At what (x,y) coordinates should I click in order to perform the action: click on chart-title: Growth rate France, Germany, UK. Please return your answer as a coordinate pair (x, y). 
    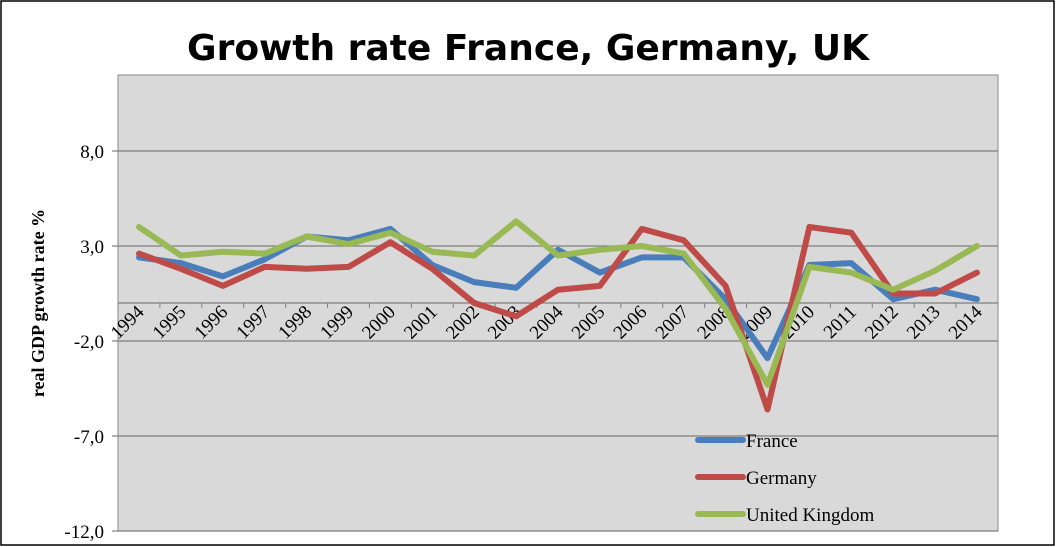
    Looking at the image, I should click on (528, 48).